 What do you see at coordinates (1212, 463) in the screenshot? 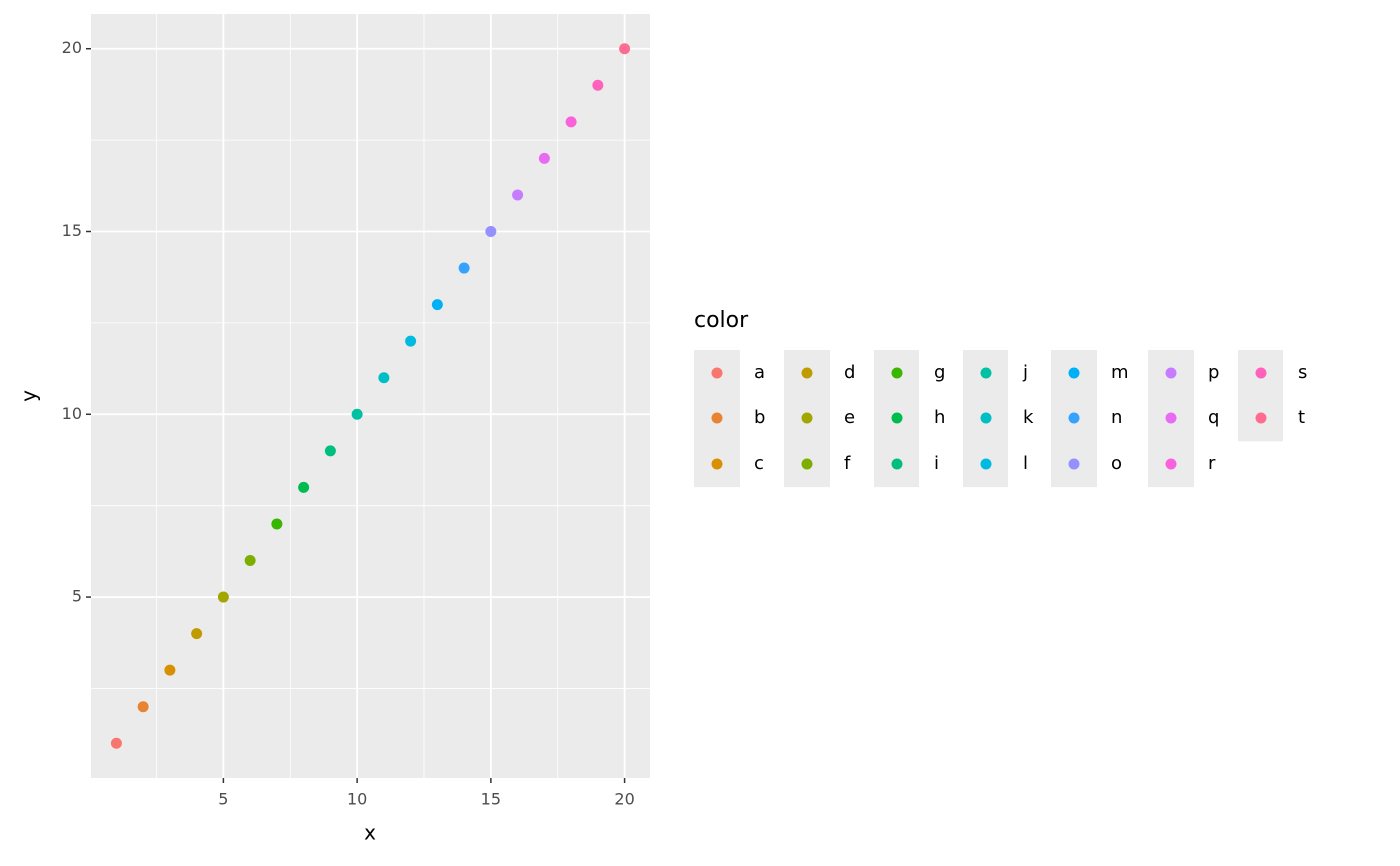
I see `legend-label: r` at bounding box center [1212, 463].